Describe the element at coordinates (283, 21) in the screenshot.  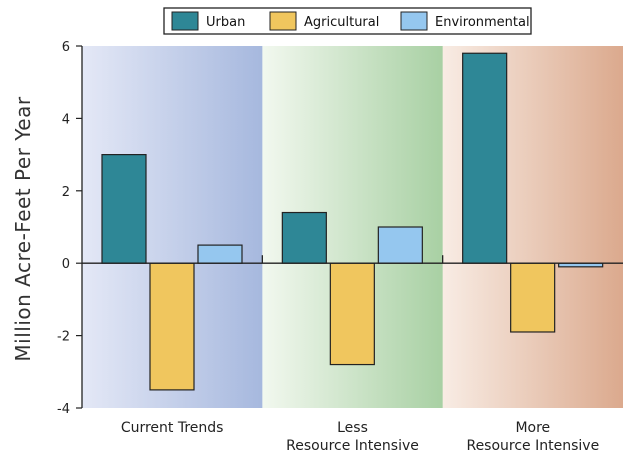
I see `legend-swatch-agricultural` at that location.